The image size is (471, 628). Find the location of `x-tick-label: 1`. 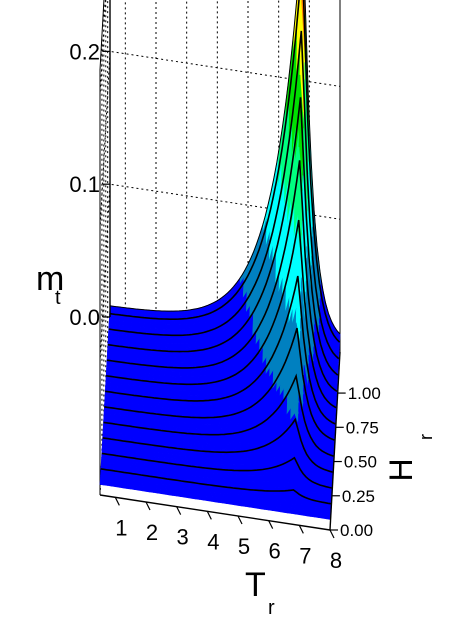

x-tick-label: 1 is located at coordinates (121, 527).